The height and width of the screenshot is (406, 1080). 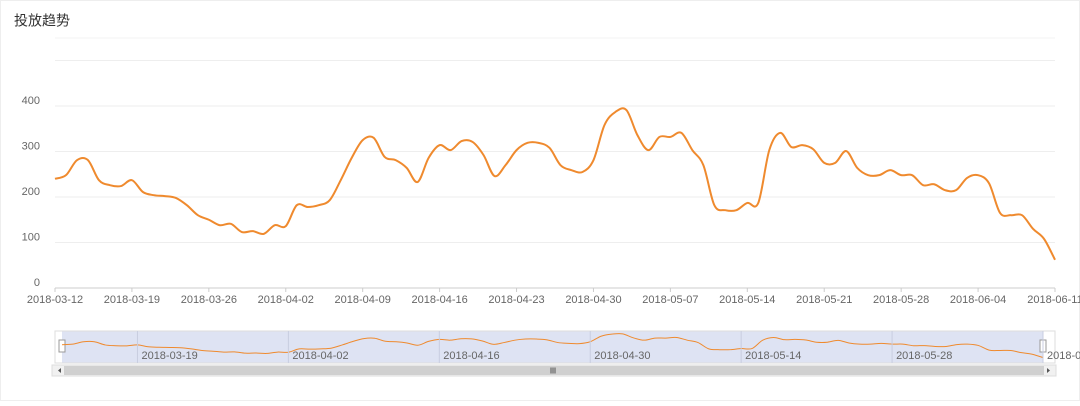 I want to click on zoom-preview-line, so click(x=552, y=346).